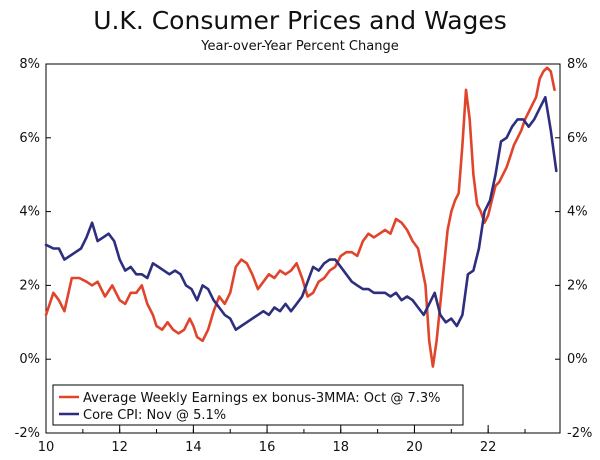 Image resolution: width=600 pixels, height=460 pixels. I want to click on y-tick-label-right: 6%, so click(577, 138).